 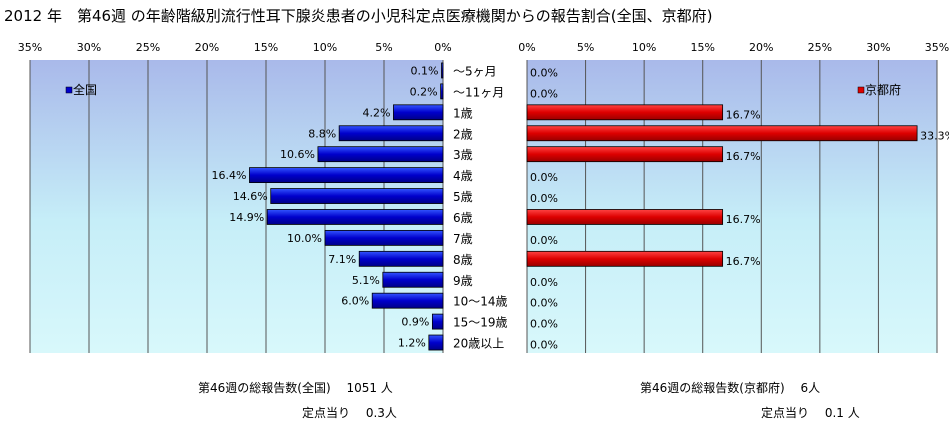 I want to click on left-tick-label: 35%, so click(x=30, y=47).